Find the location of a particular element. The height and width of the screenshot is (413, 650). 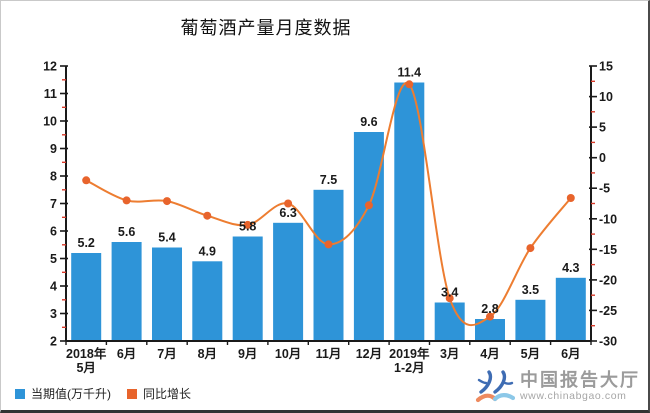

chart-legend: 当期值(万千升) 同比增长 is located at coordinates (103, 393).